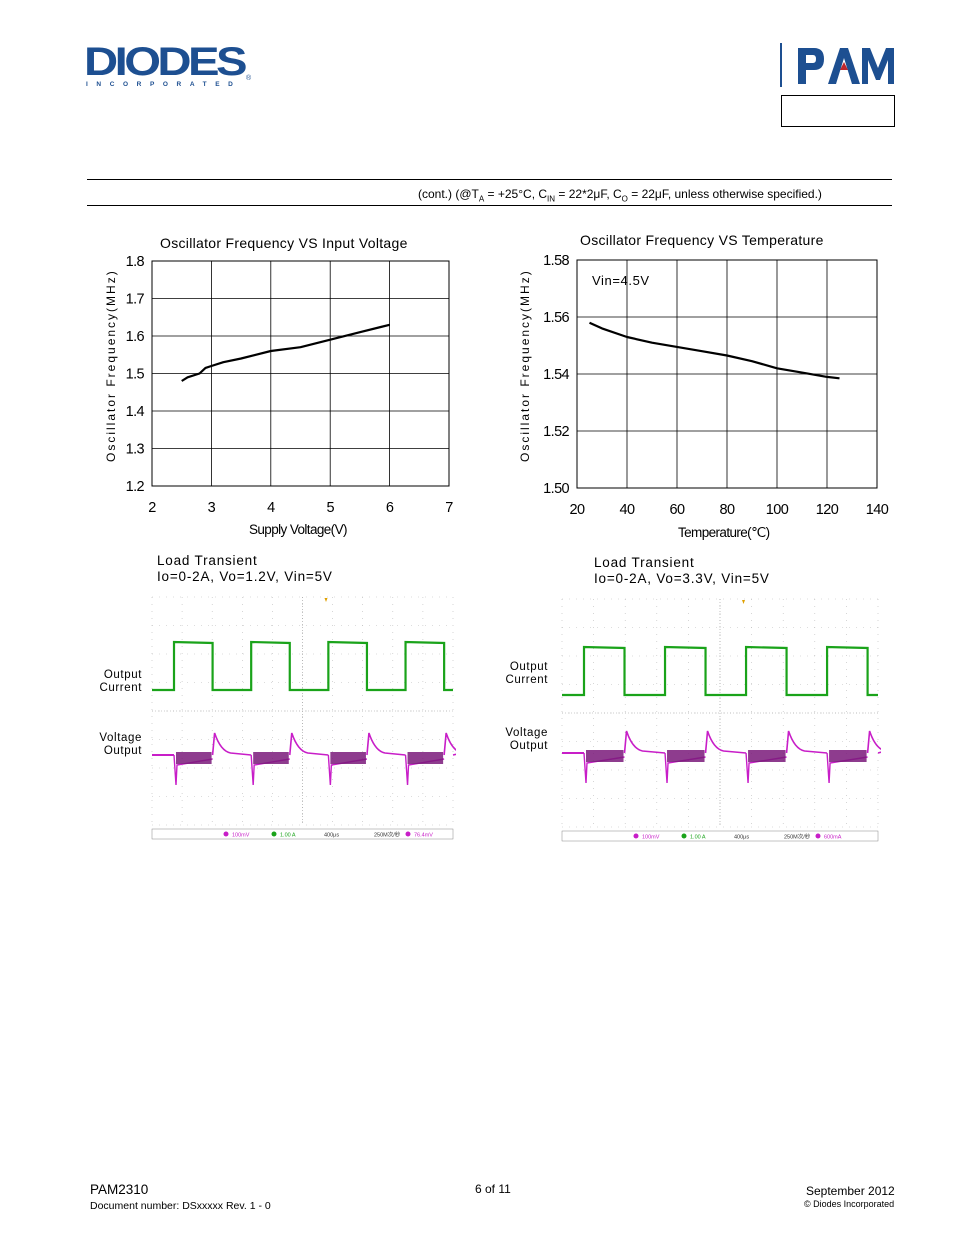 The width and height of the screenshot is (954, 1235). I want to click on part-number-box, so click(838, 111).